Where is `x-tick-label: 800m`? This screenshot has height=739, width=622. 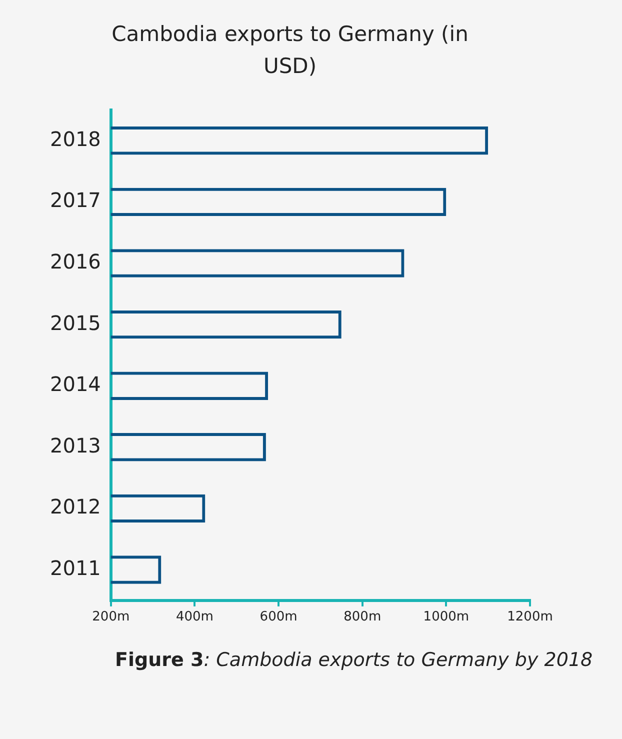 x-tick-label: 800m is located at coordinates (363, 617).